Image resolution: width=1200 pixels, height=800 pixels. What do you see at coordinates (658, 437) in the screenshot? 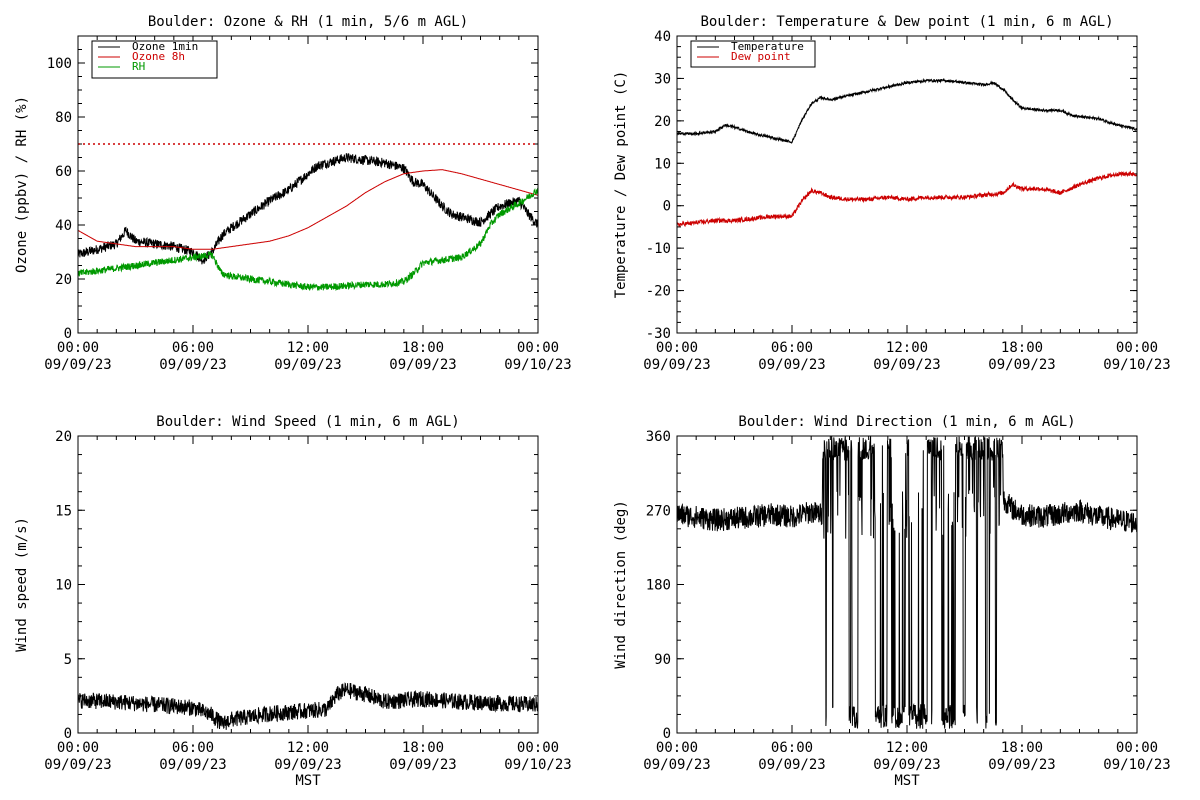
I see `y-tick-label: 360` at bounding box center [658, 437].